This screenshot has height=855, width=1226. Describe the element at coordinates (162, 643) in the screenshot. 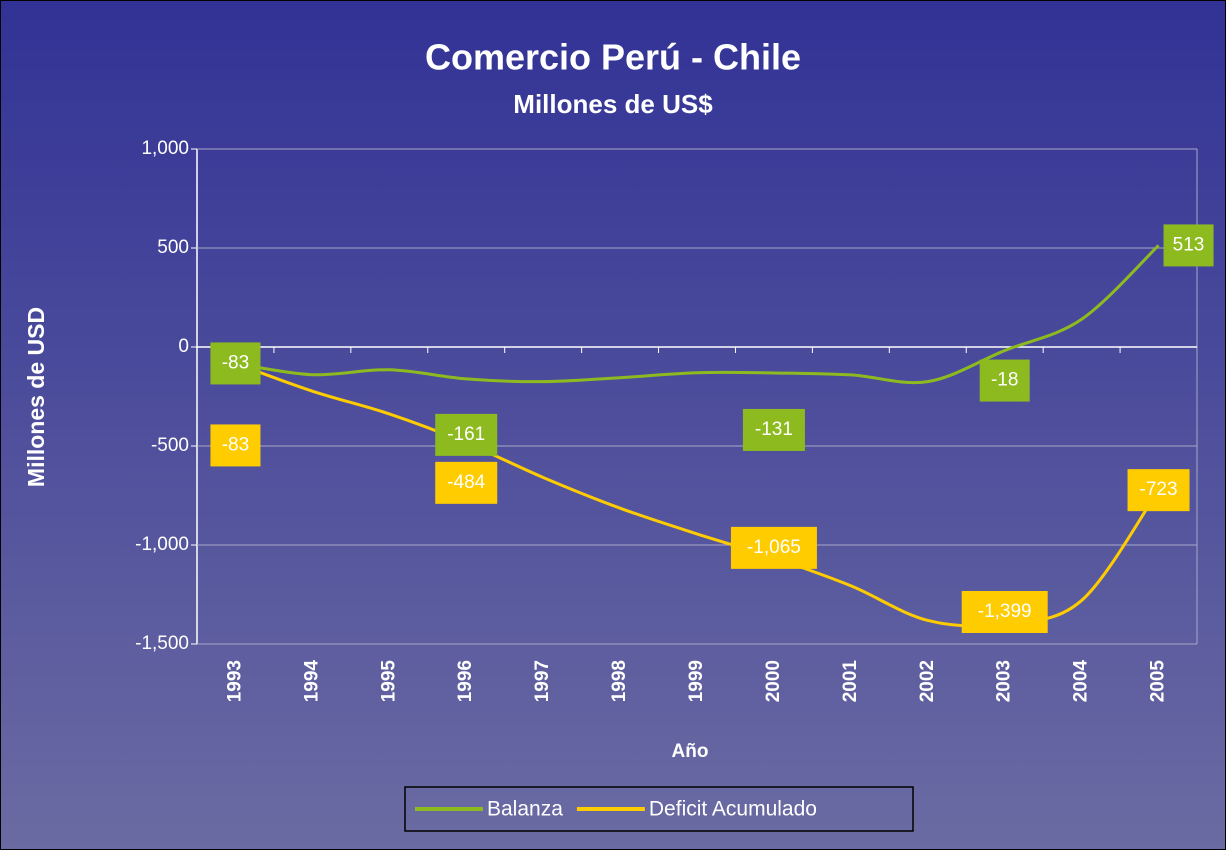

I see `y-tick-label: -1,500` at that location.